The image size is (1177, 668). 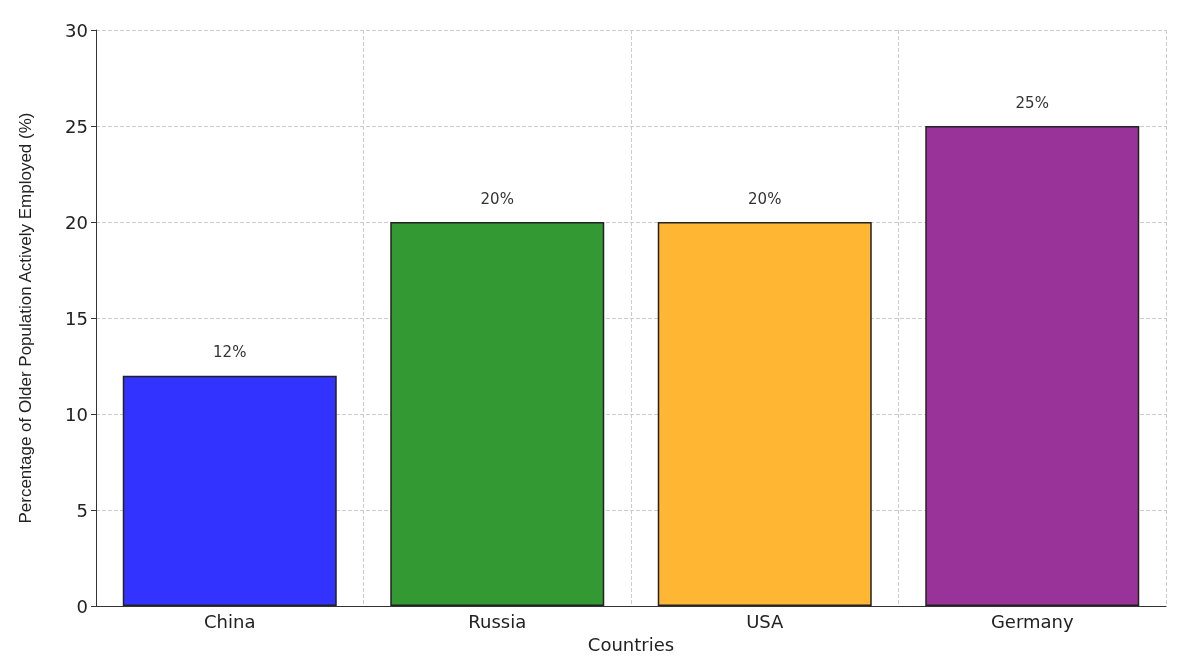 What do you see at coordinates (230, 621) in the screenshot?
I see `x-tick-label: China` at bounding box center [230, 621].